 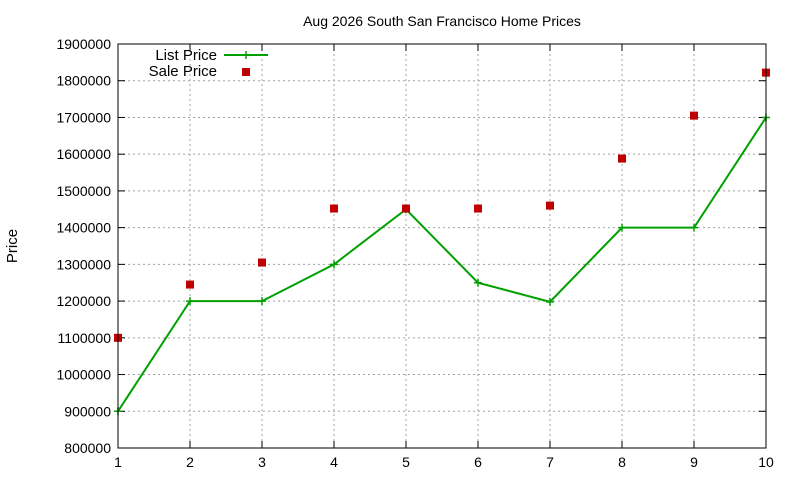 I want to click on y-tick-label: 800000, so click(x=87, y=448).